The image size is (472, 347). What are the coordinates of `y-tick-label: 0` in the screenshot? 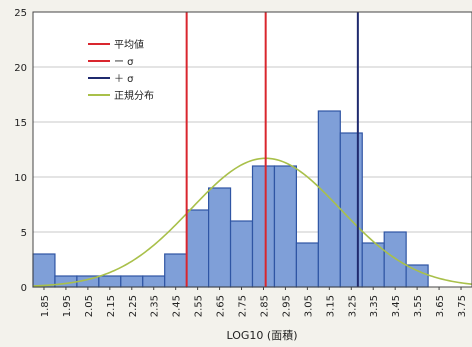 It's located at (24, 288).